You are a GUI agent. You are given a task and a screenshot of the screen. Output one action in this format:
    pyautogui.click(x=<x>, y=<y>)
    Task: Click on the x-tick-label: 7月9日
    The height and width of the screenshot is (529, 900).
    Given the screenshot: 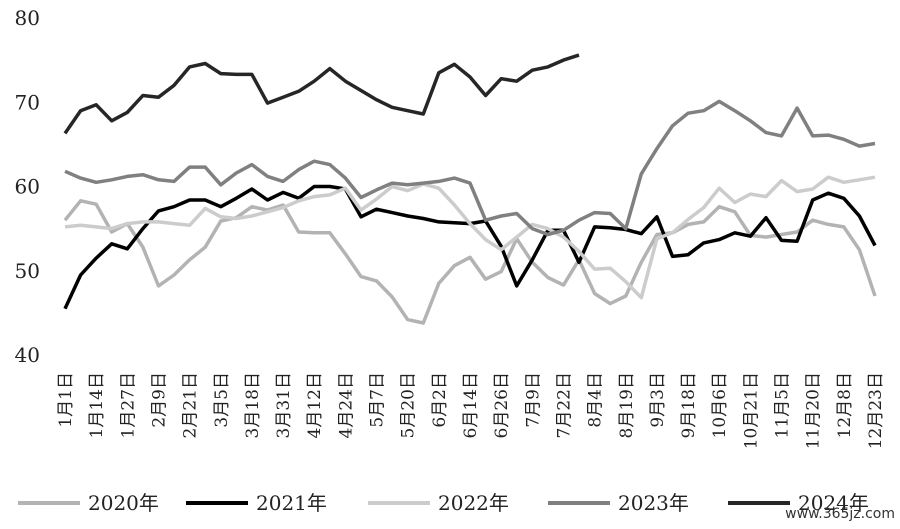 What is the action you would take?
    pyautogui.click(x=533, y=400)
    